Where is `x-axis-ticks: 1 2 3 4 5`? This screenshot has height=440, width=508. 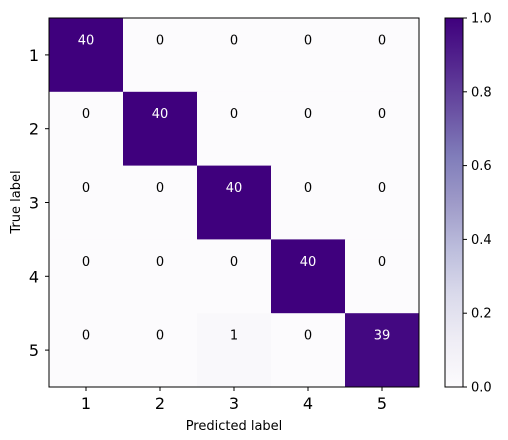 x-axis-ticks: 1 2 3 4 5 is located at coordinates (234, 400).